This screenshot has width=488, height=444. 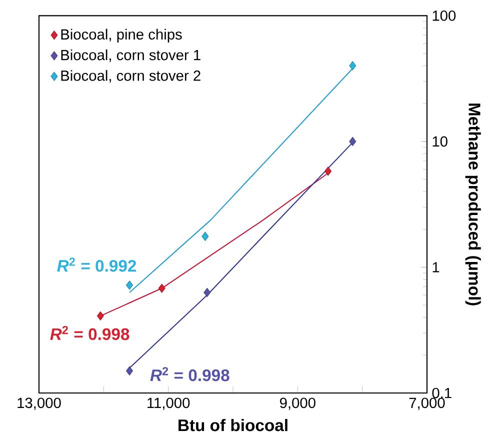 What do you see at coordinates (444, 15) in the screenshot?
I see `y-tick-label: 100` at bounding box center [444, 15].